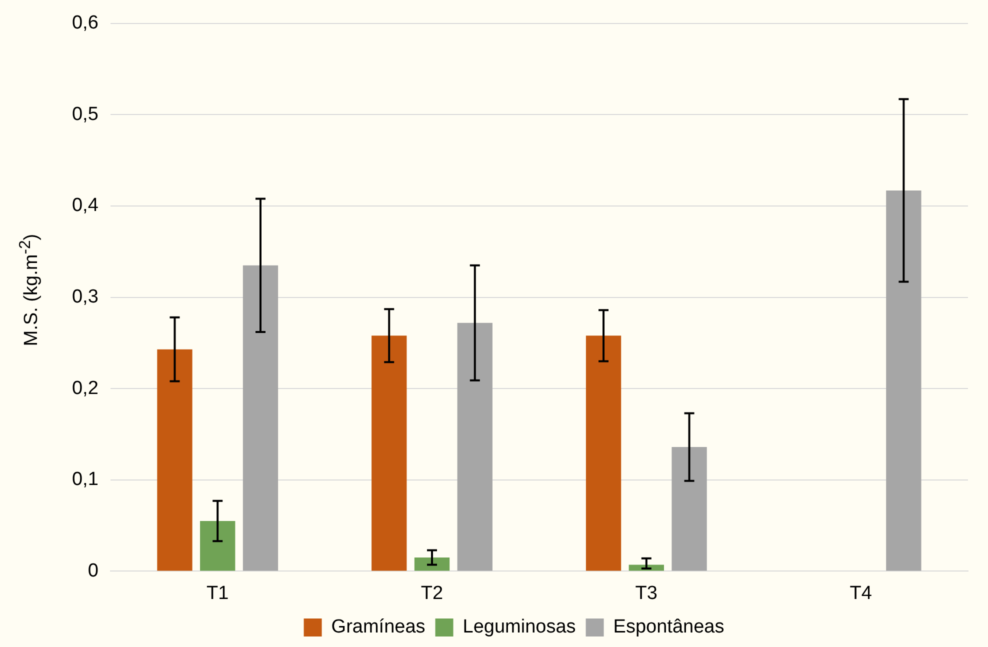 This screenshot has height=647, width=988. I want to click on x-tick-label: T2, so click(432, 593).